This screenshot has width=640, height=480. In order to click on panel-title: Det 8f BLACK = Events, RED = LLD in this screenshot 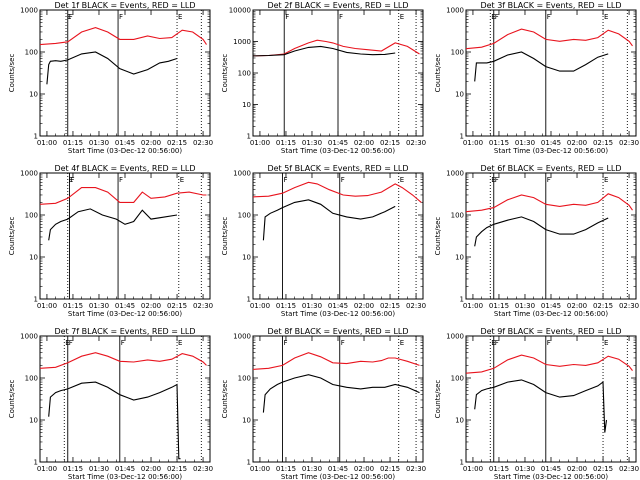, I will do `click(337, 331)`.